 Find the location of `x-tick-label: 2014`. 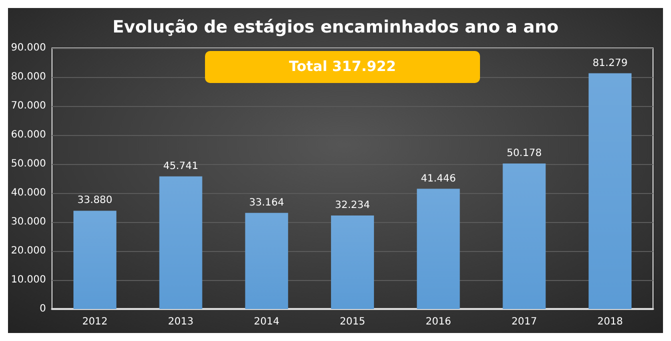

x-tick-label: 2014 is located at coordinates (267, 322).